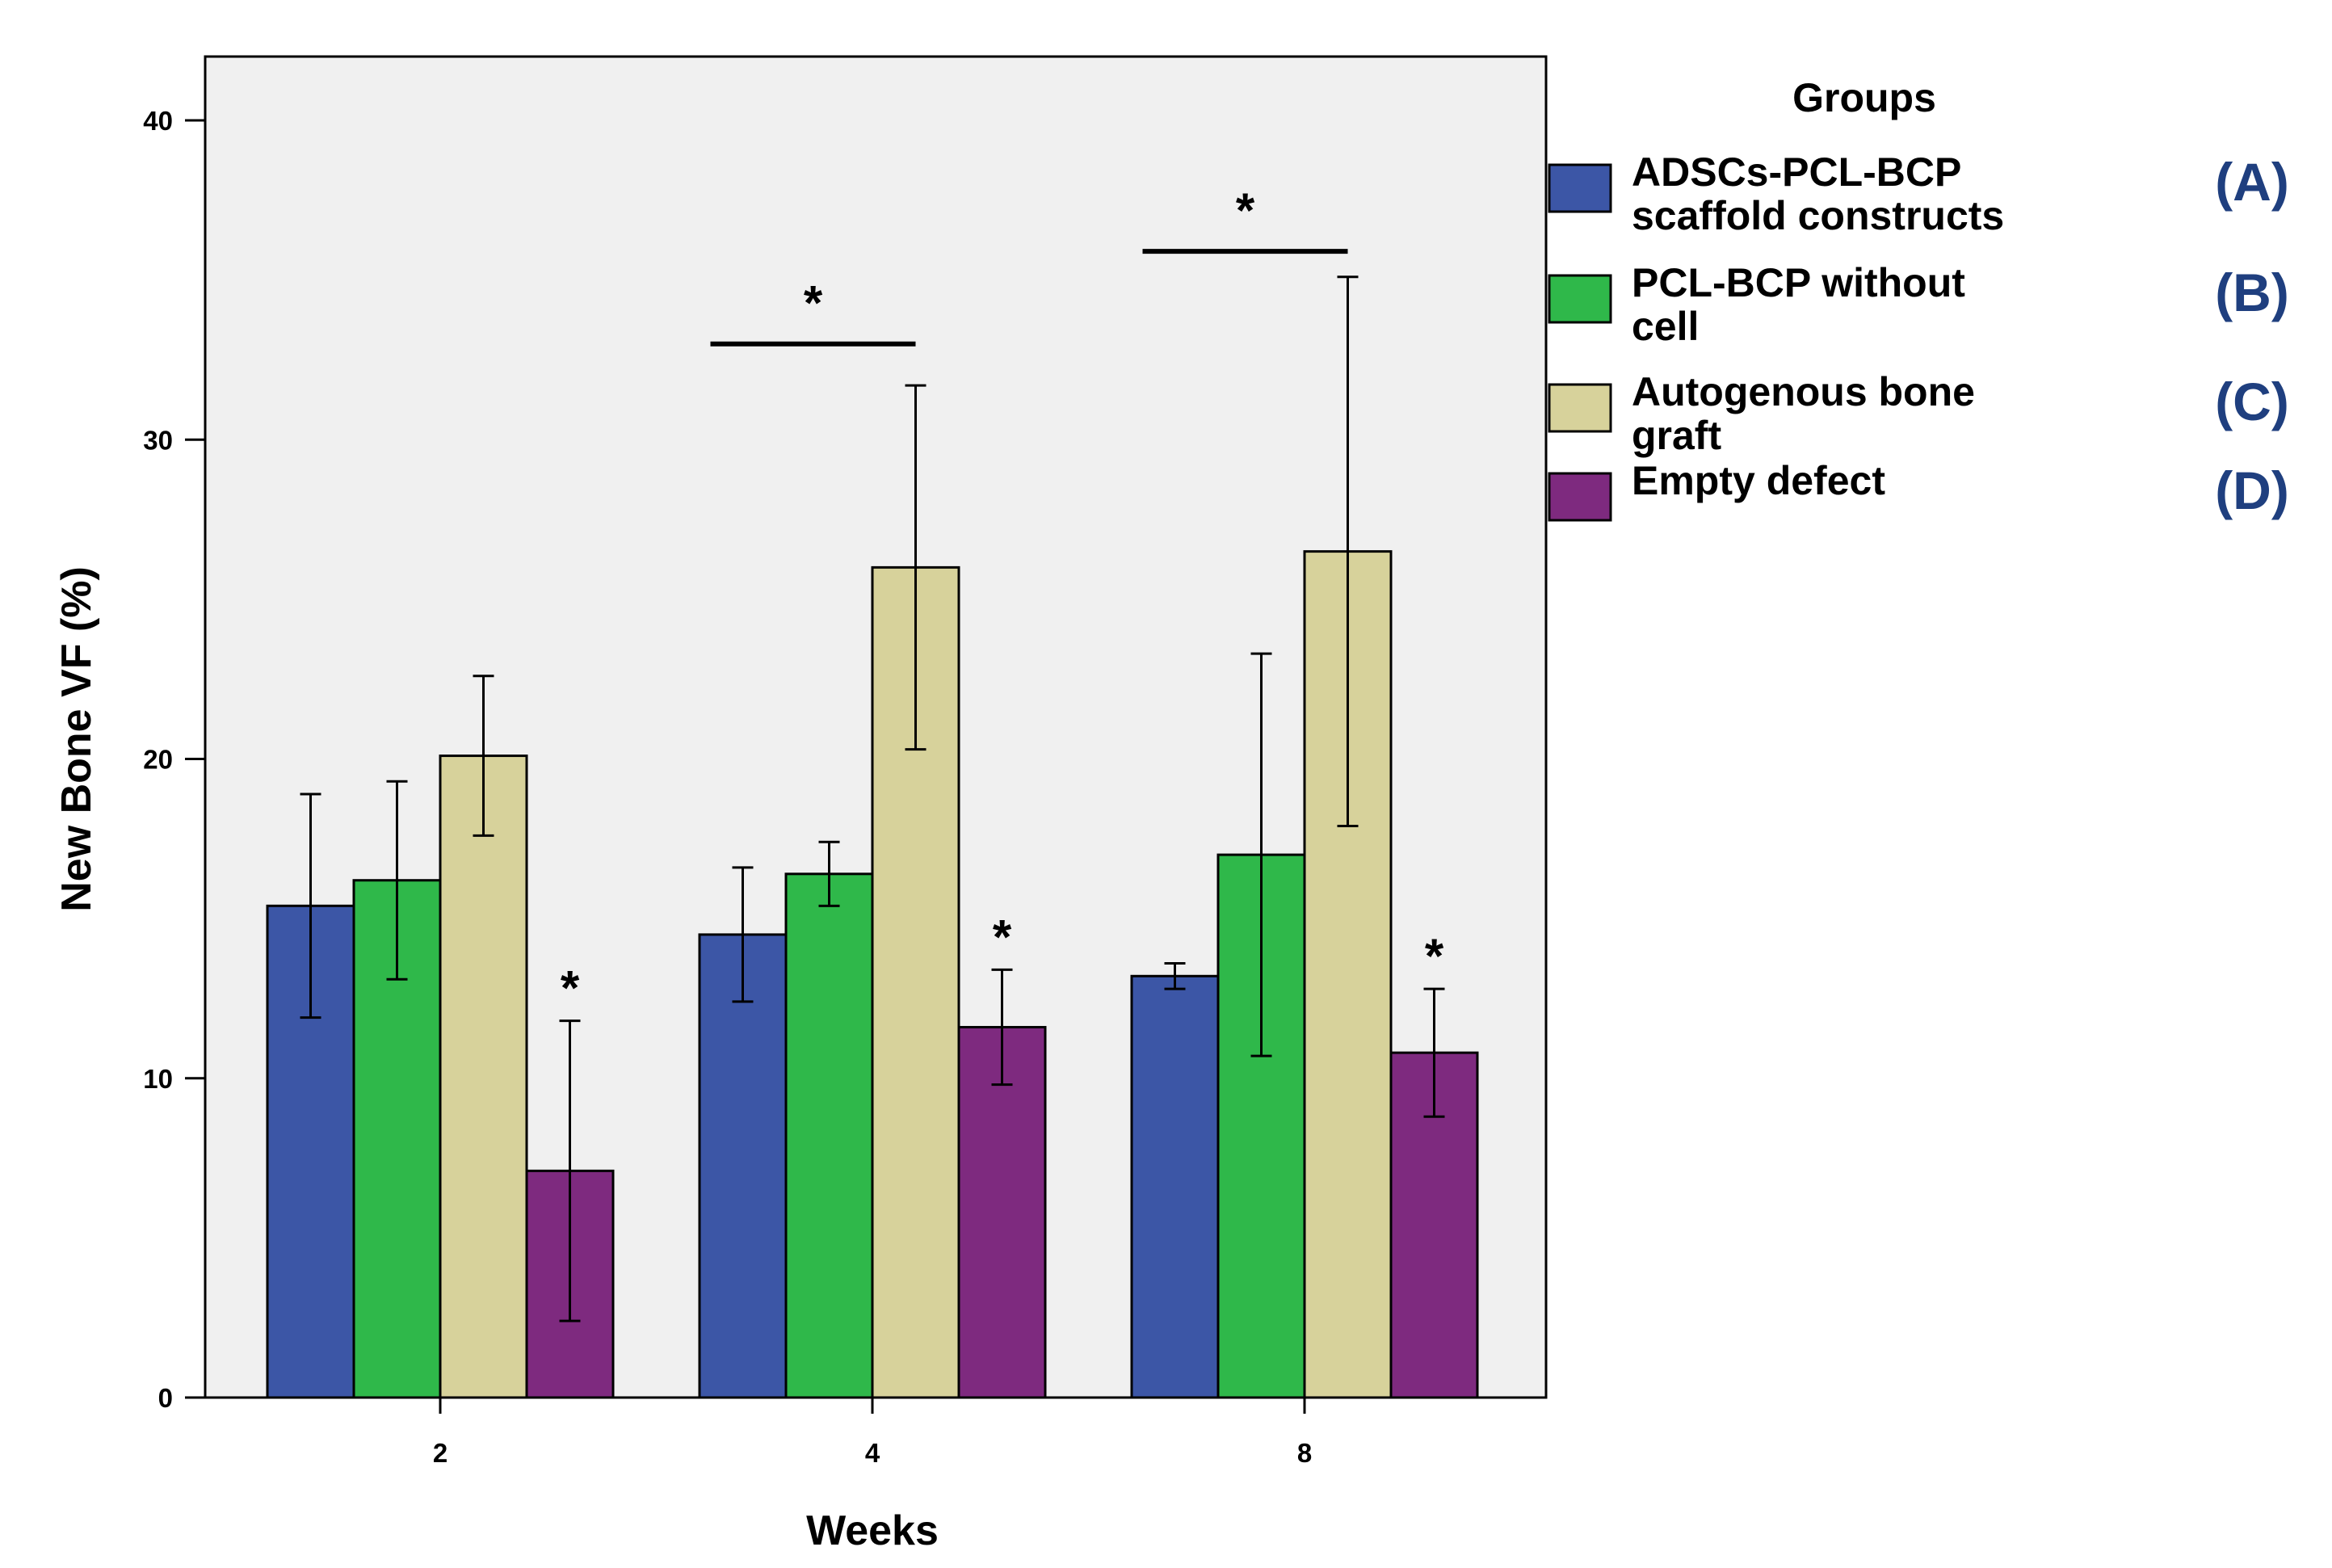  Describe the element at coordinates (872, 1531) in the screenshot. I see `x-axis-title: Weeks` at that location.